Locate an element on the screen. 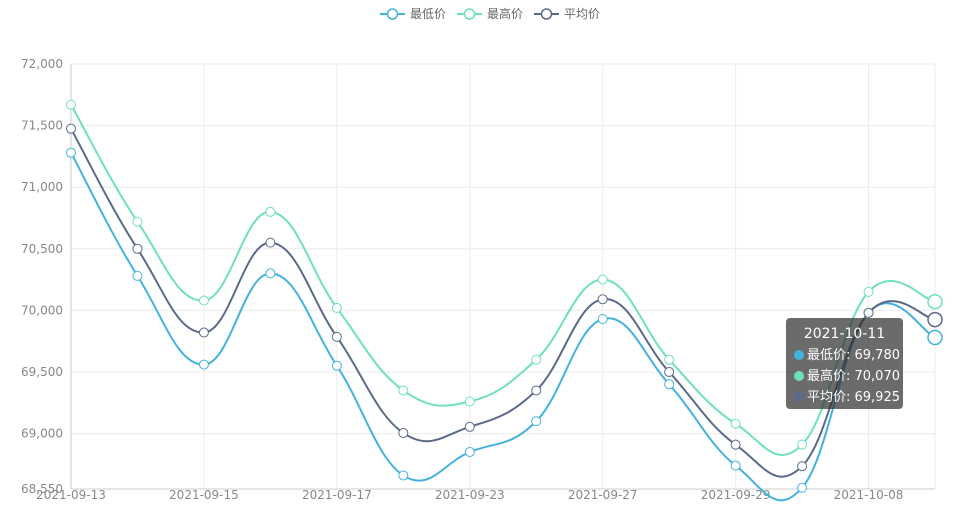 The height and width of the screenshot is (516, 960). tooltip-dot-min is located at coordinates (799, 355).